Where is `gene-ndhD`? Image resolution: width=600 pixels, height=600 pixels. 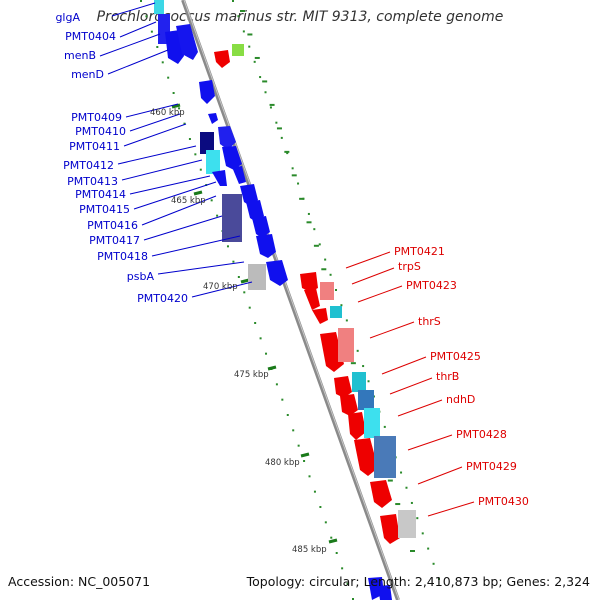
gene-ndhD is located at coordinates (357, 426).